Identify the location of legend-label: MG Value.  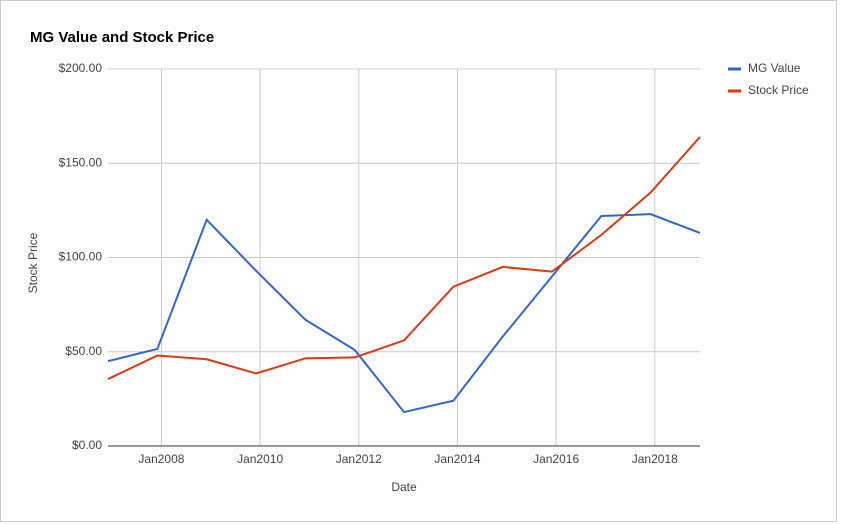
(774, 68).